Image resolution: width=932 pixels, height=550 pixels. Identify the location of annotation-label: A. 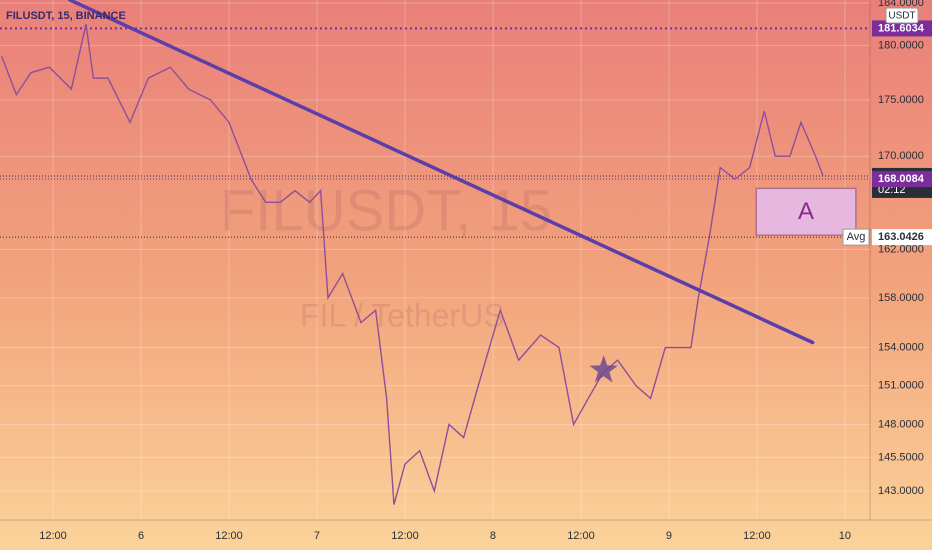
(806, 211).